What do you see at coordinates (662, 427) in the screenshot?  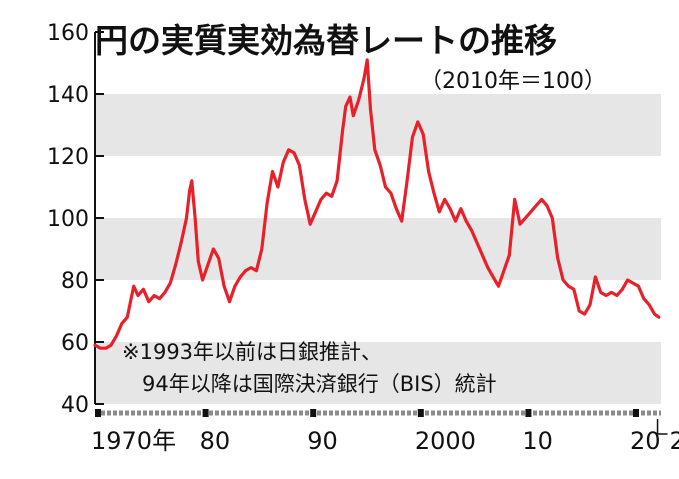 I see `end-label-connector` at bounding box center [662, 427].